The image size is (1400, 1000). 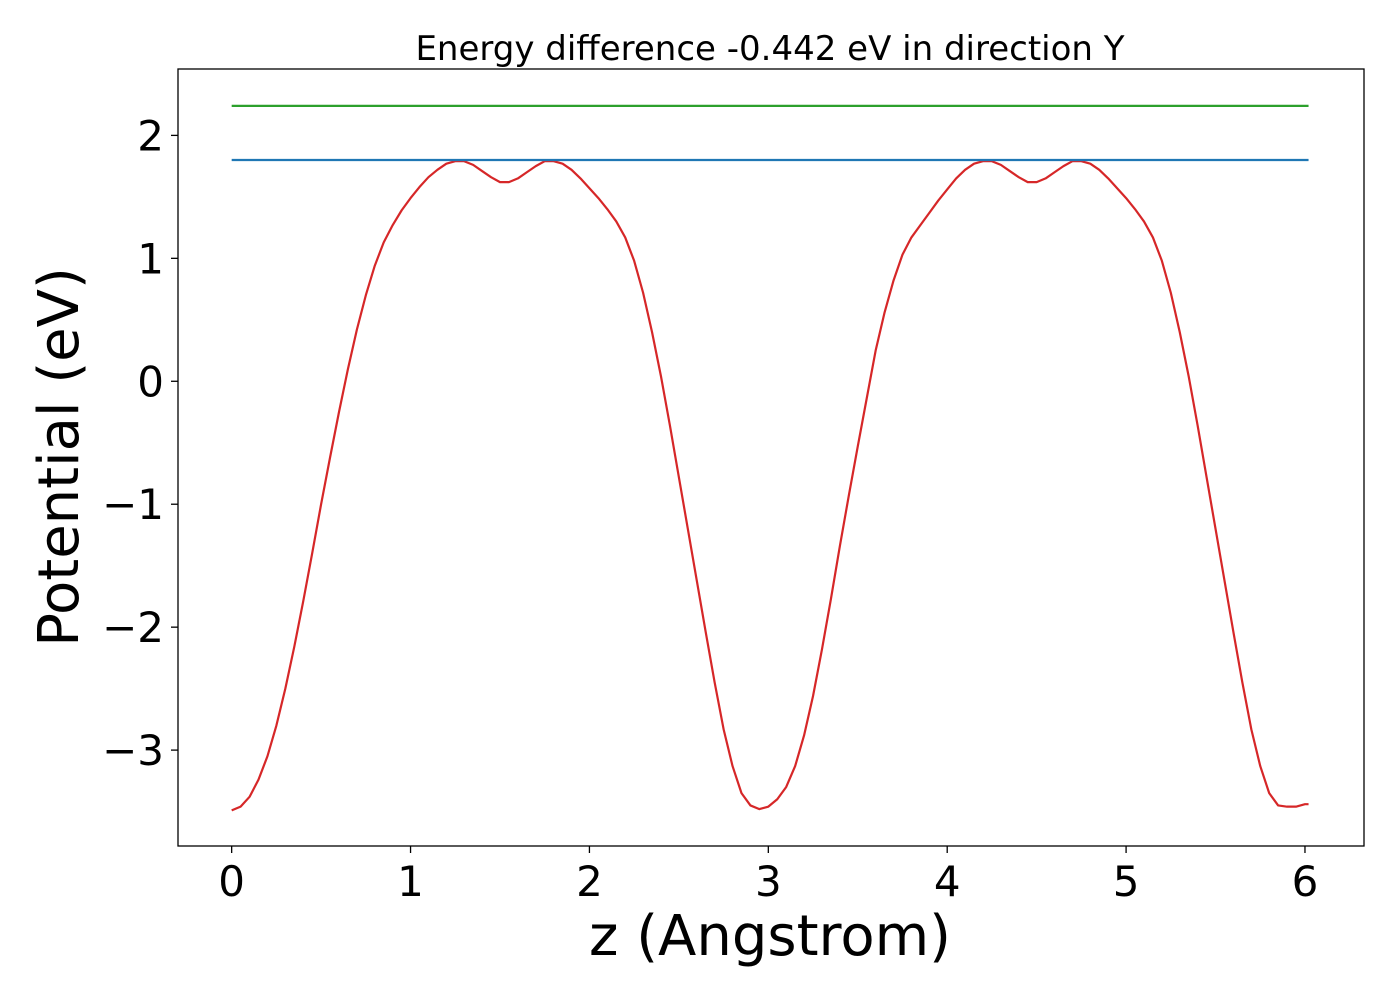 I want to click on y-tick-label: −3, so click(x=133, y=750).